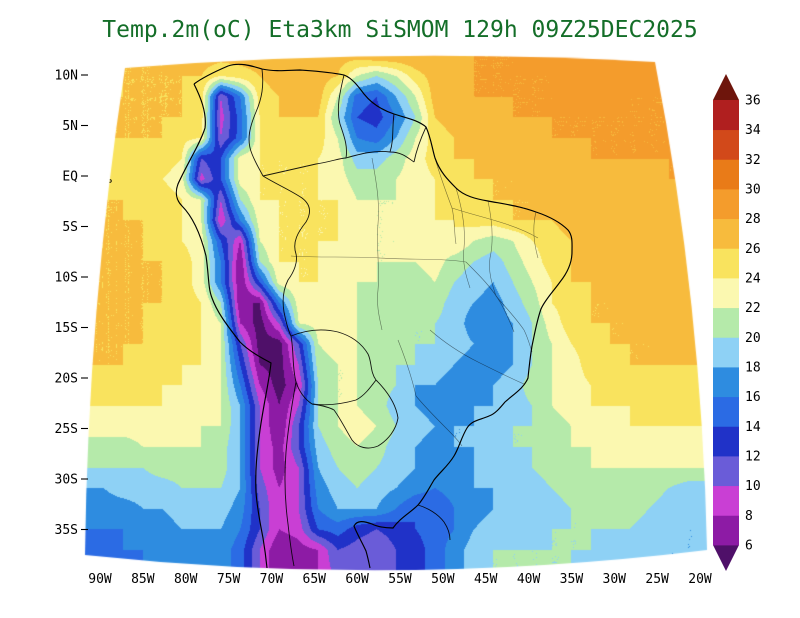  Describe the element at coordinates (66, 379) in the screenshot. I see `lat-tick-label: 20S` at that location.